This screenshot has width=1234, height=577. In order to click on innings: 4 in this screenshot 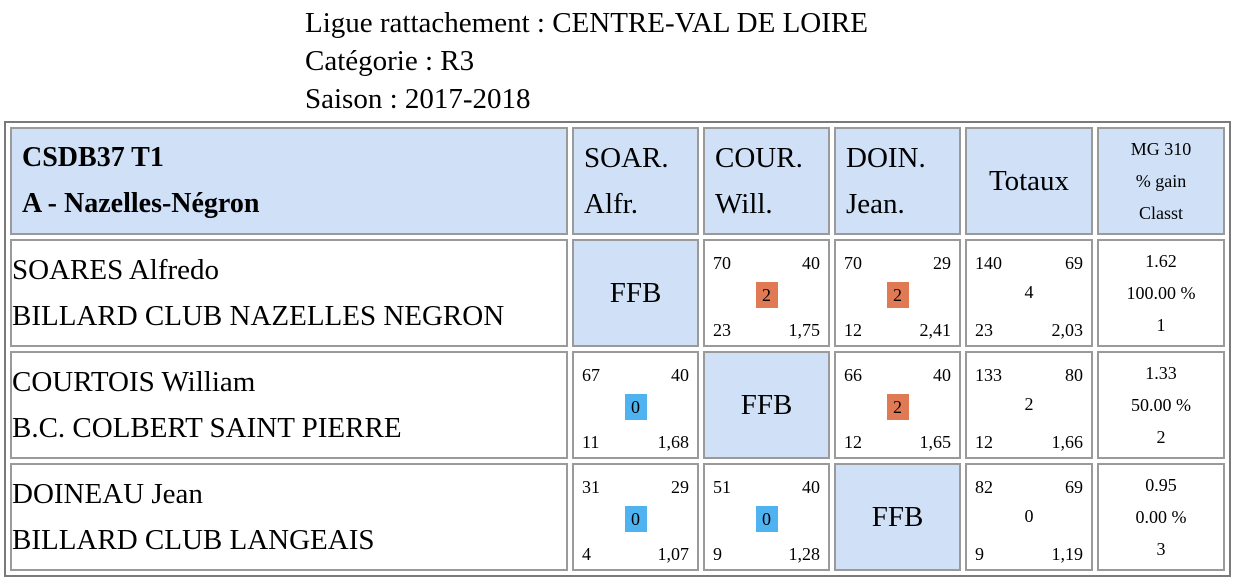, I will do `click(586, 554)`.